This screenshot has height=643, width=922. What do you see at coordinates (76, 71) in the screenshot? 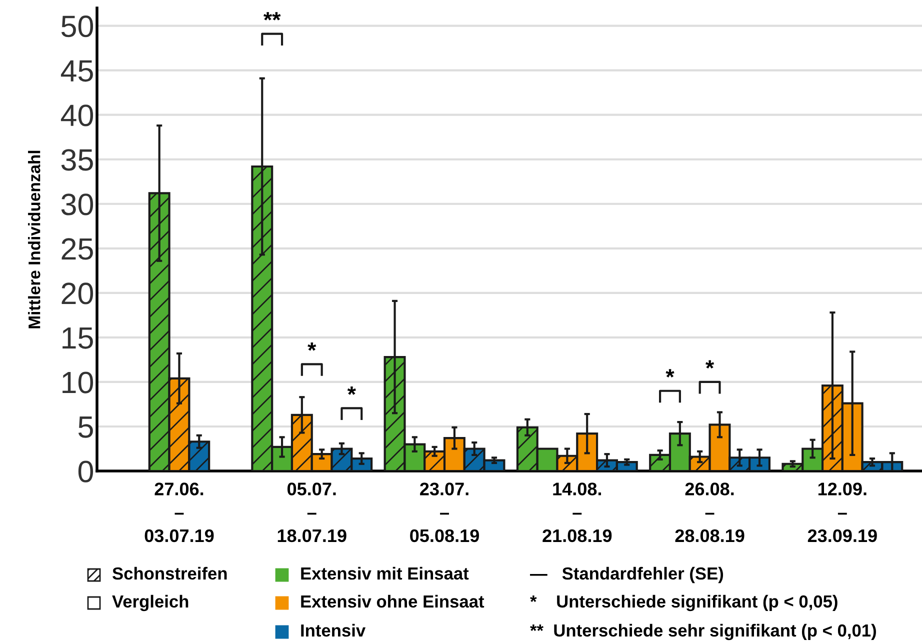
I see `y-tick-label: 45` at bounding box center [76, 71].